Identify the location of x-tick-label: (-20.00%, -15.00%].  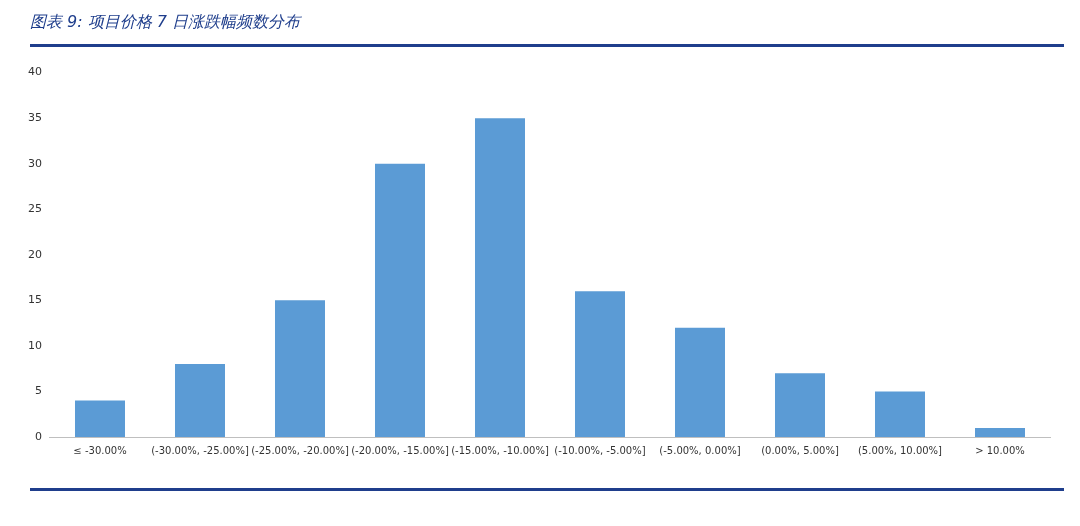
(400, 450).